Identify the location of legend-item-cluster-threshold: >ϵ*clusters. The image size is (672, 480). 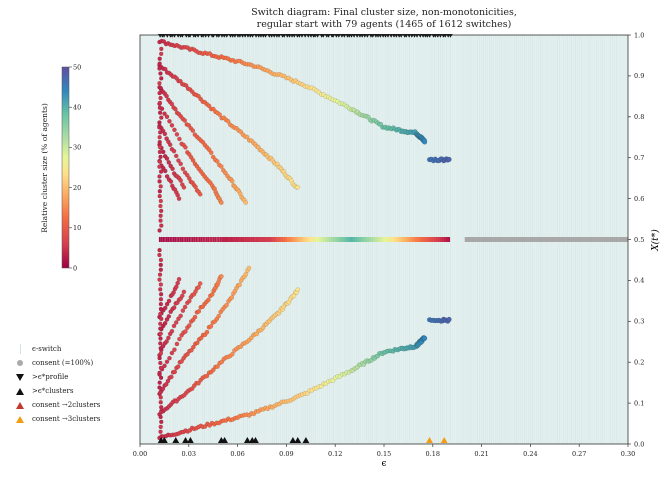
(56, 391).